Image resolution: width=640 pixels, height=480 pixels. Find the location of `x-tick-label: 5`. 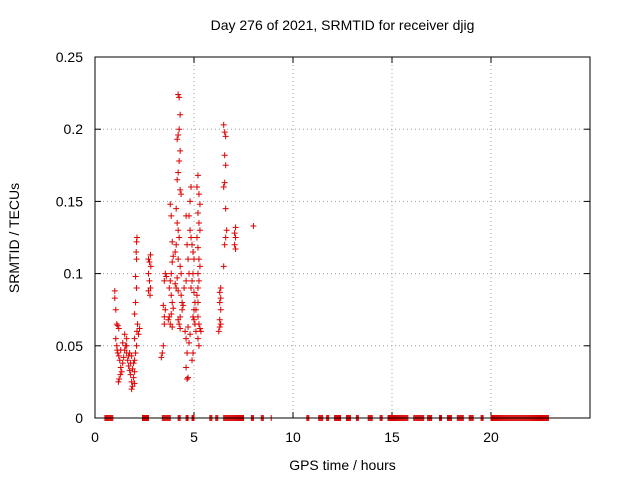

x-tick-label: 5 is located at coordinates (194, 437).